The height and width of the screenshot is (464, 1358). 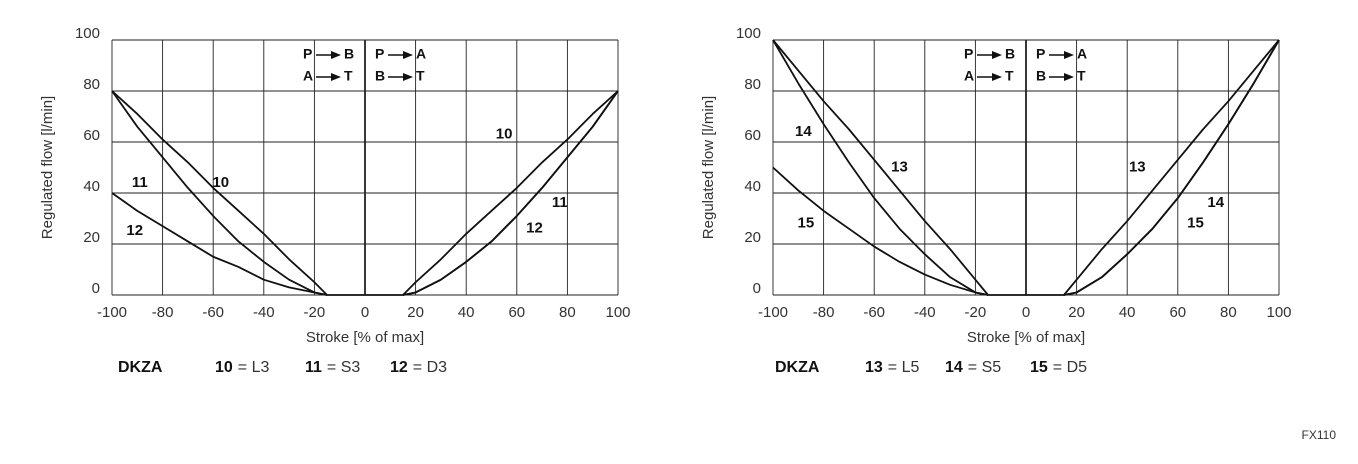 What do you see at coordinates (954, 367) in the screenshot?
I see `legend-key: 14` at bounding box center [954, 367].